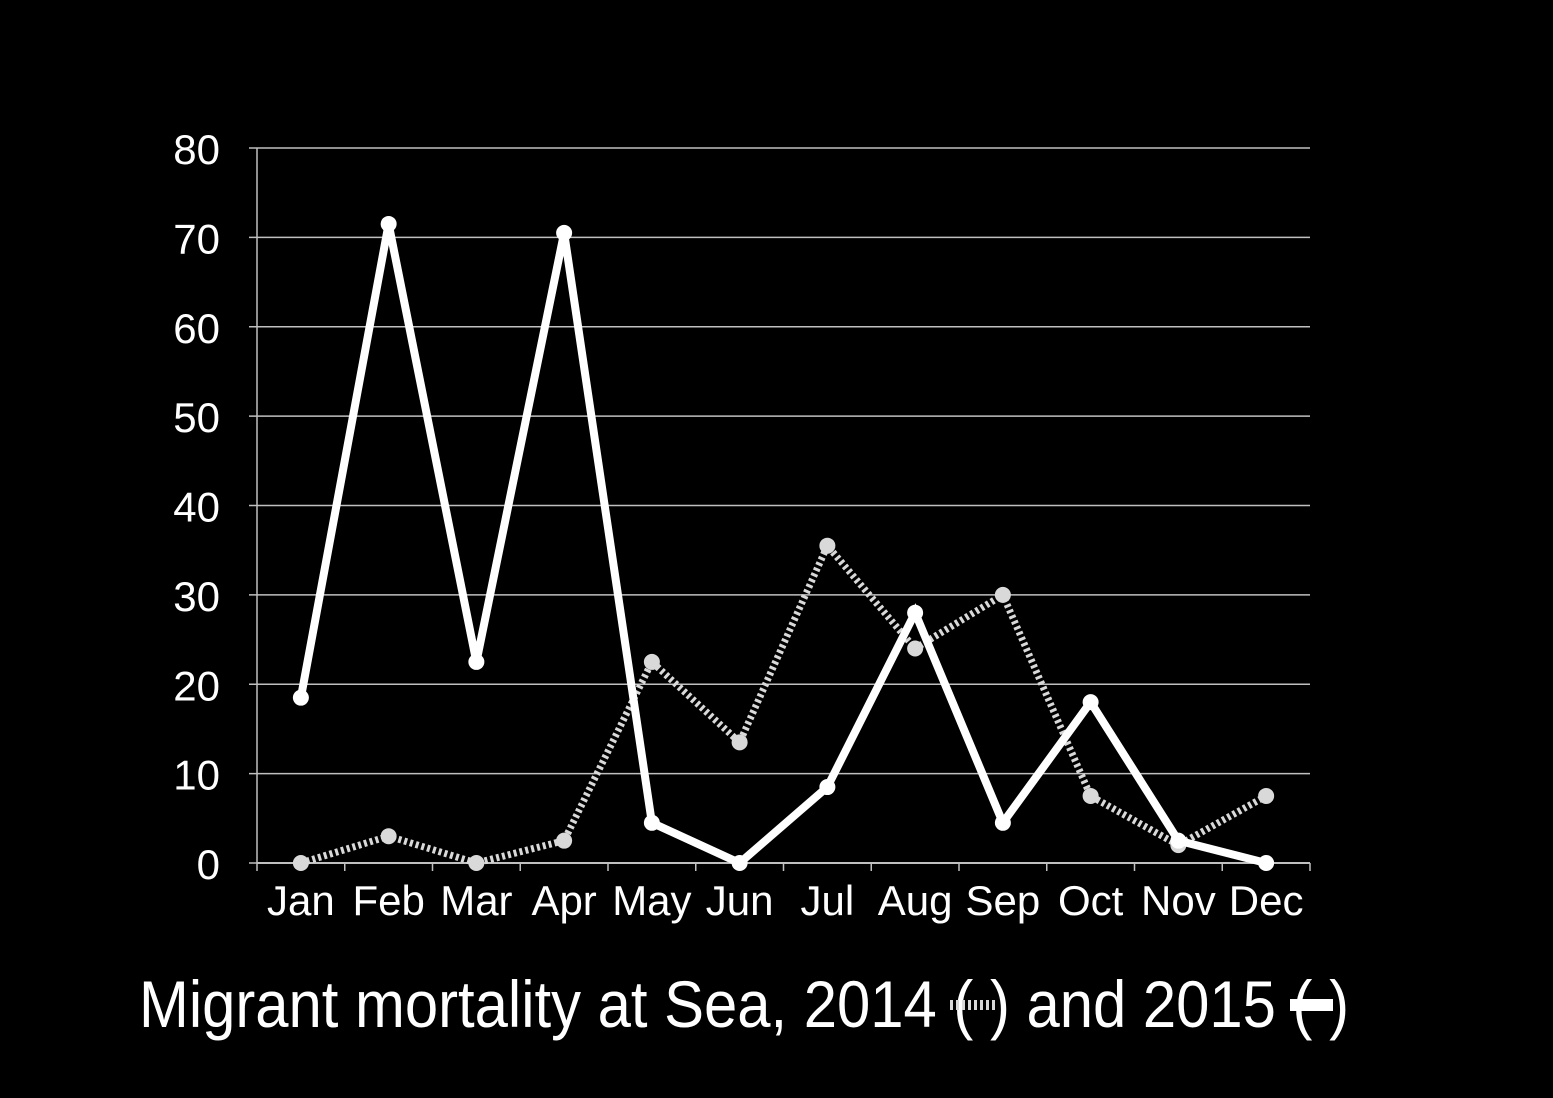 The image size is (1553, 1098). Describe the element at coordinates (564, 840) in the screenshot. I see `point-2014-apr` at that location.